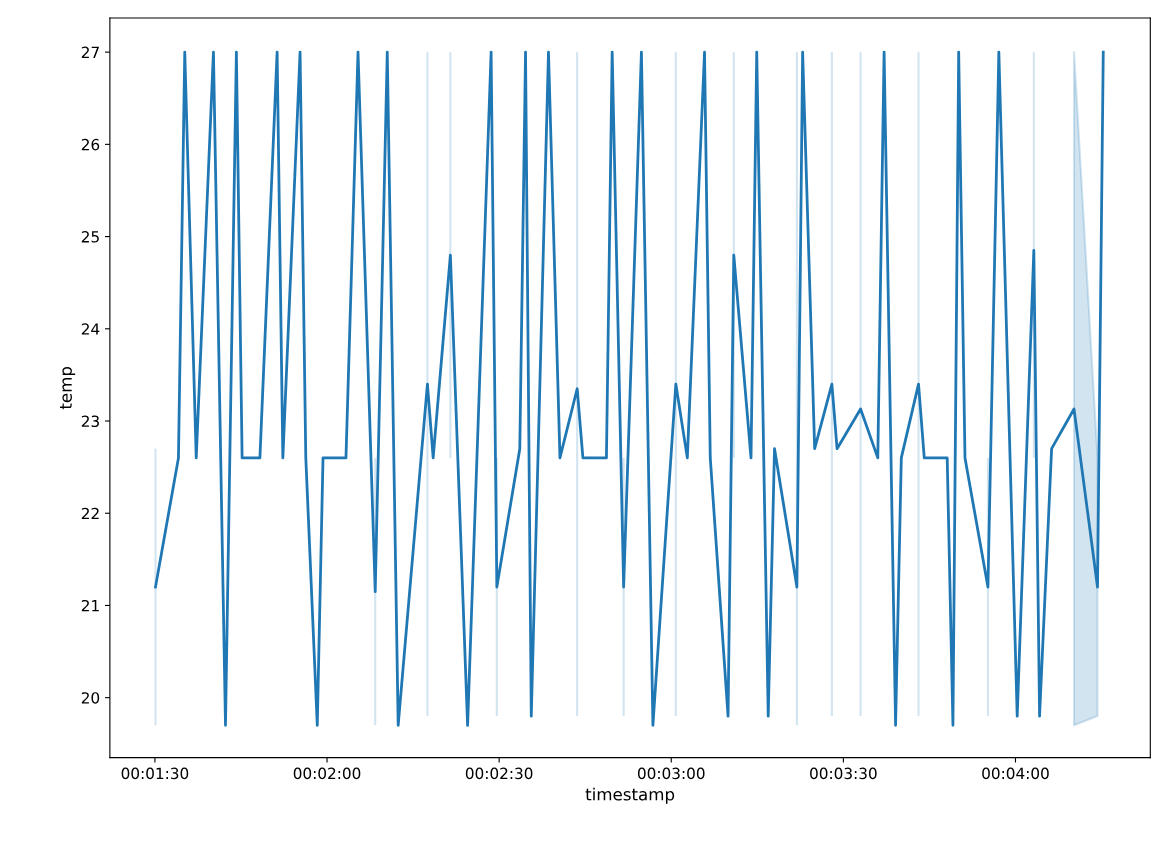 The height and width of the screenshot is (858, 1169). What do you see at coordinates (90, 237) in the screenshot?
I see `y-tick-label: 25` at bounding box center [90, 237].